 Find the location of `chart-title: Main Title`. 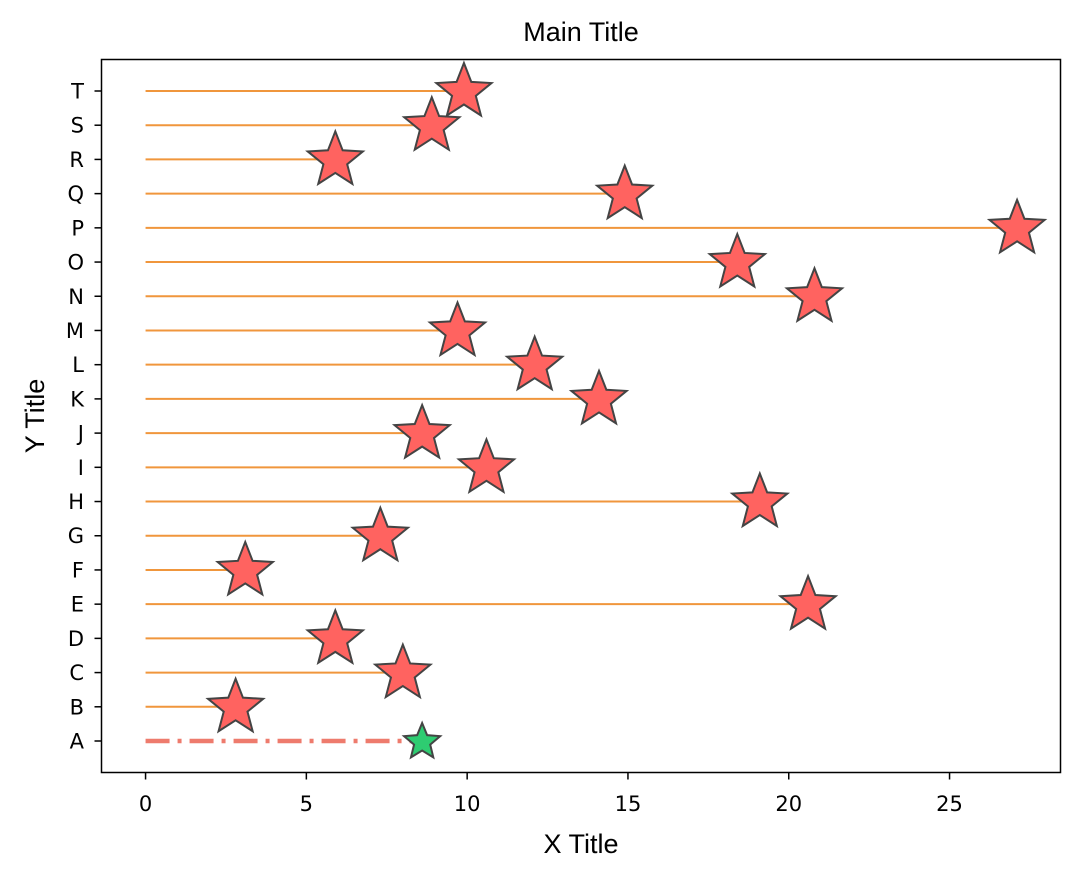

chart-title: Main Title is located at coordinates (581, 32).